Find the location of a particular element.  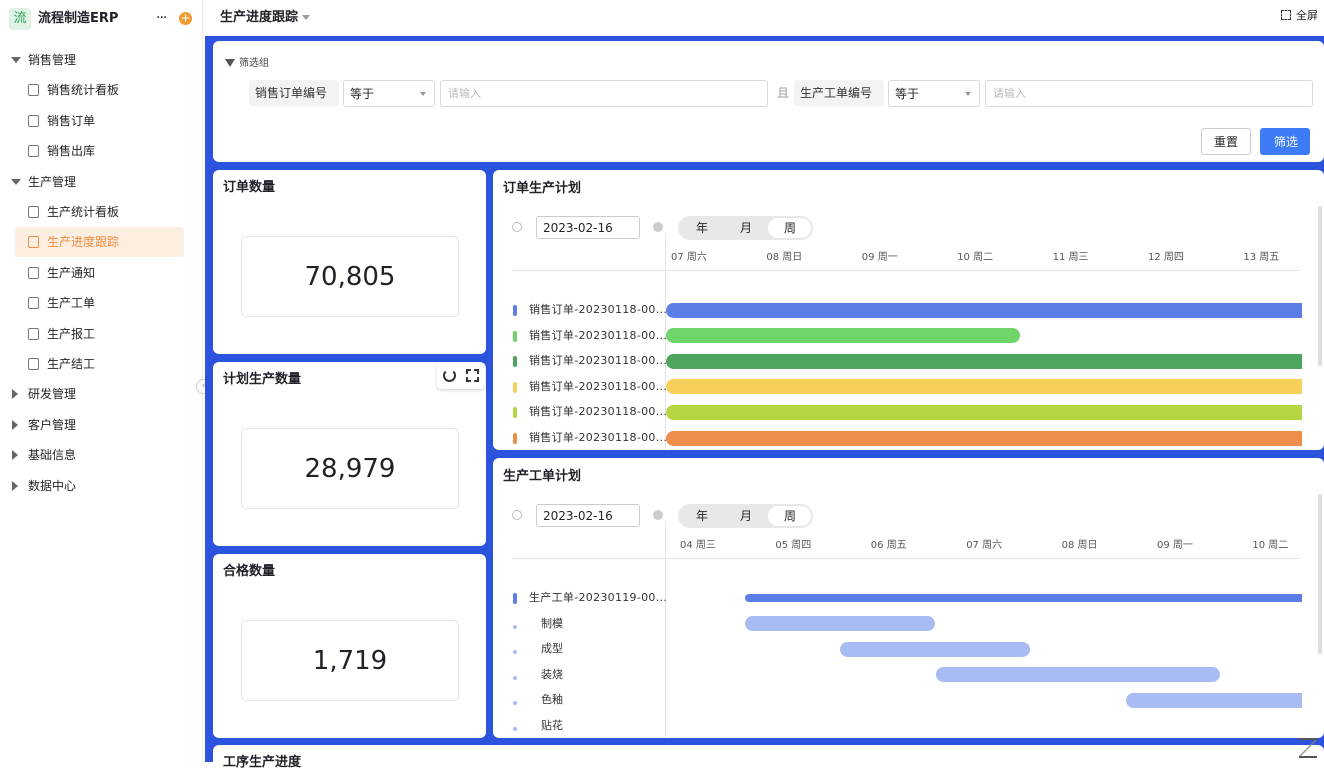

field-label-box is located at coordinates (294, 93).